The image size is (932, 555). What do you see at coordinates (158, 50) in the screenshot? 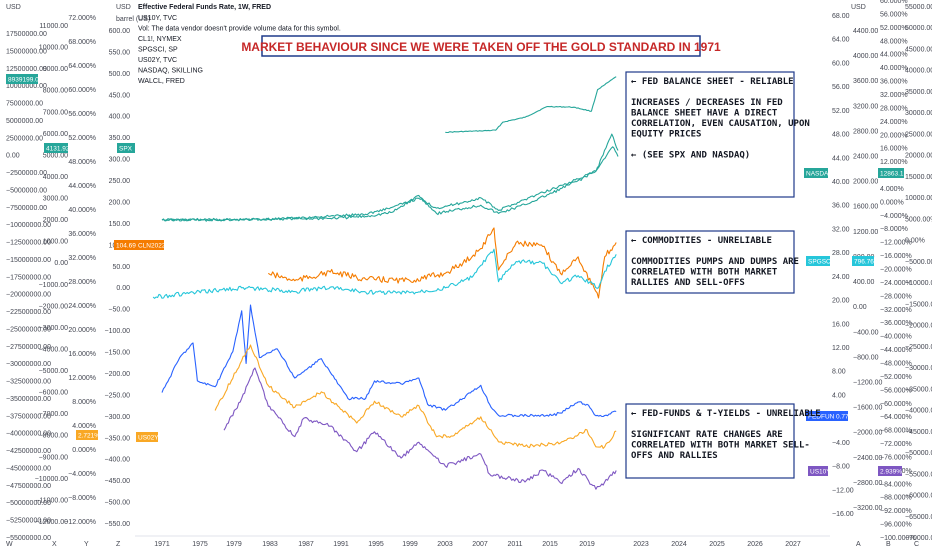
I see `legend-item: SPGSCI, SP` at bounding box center [158, 50].